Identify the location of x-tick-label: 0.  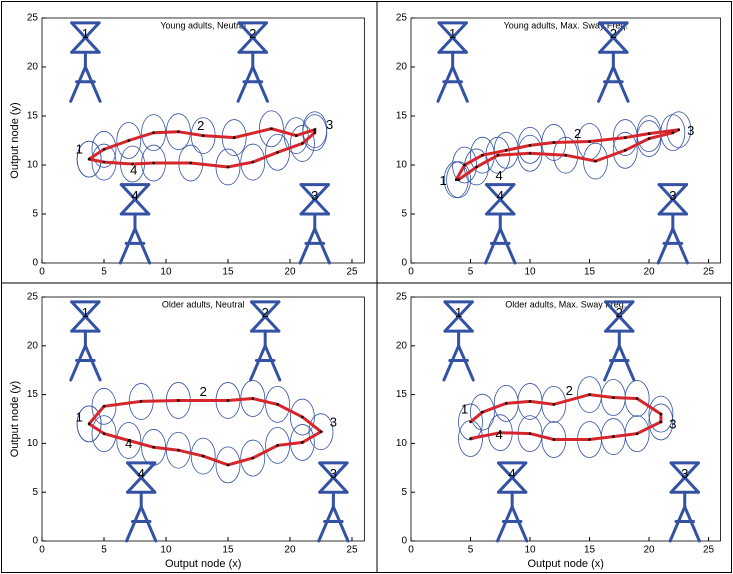
(42, 550).